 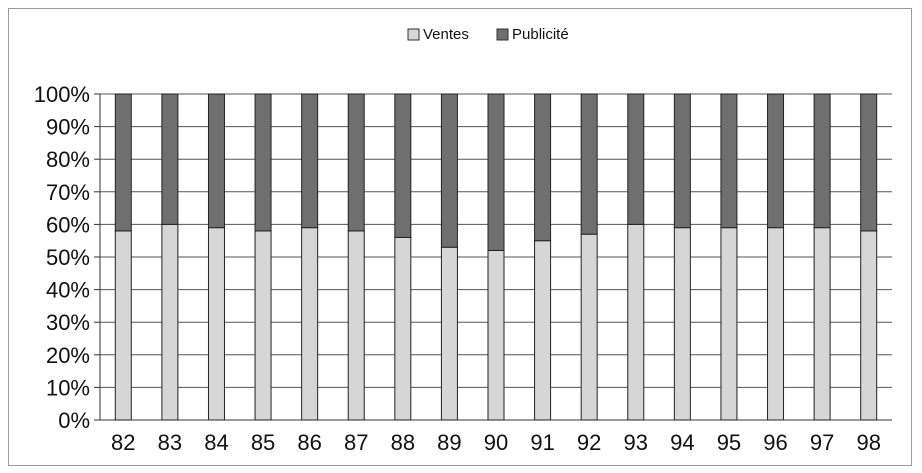 I want to click on y-tick-label: 80%, so click(x=68, y=159).